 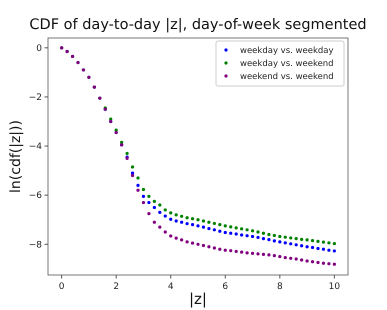 I want to click on y-tick-label: −8, so click(x=35, y=245).